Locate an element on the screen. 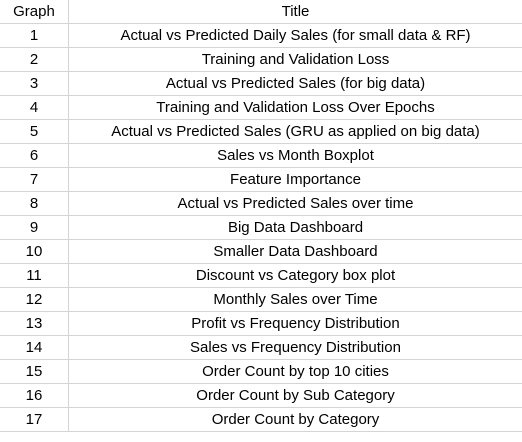 The width and height of the screenshot is (522, 442). graph-number-cell: 2 is located at coordinates (34, 59).